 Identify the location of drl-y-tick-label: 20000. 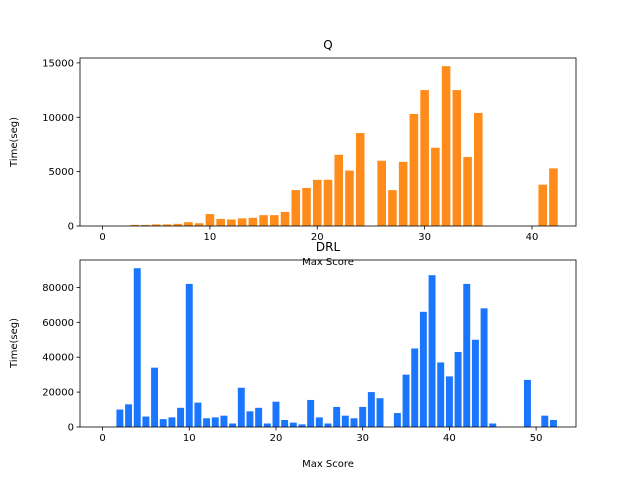
(58, 393).